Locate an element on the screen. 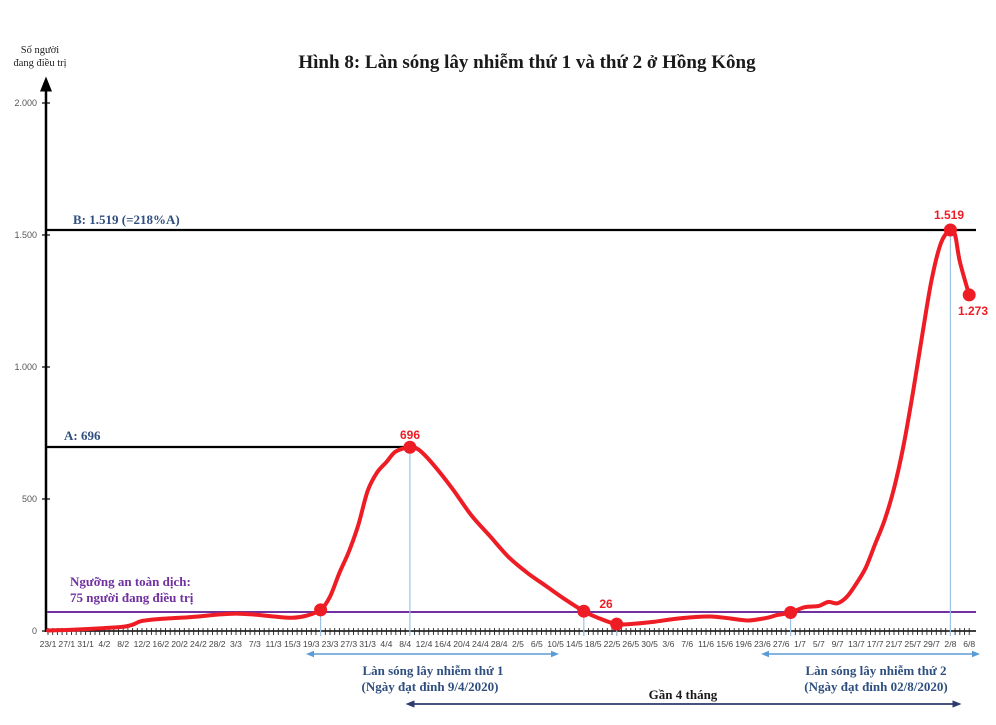  x-tick-label: 26/5 is located at coordinates (630, 644).